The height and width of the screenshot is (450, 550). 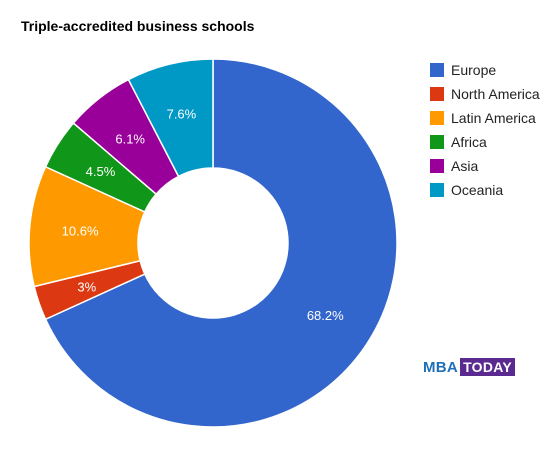 I want to click on legend-swatch-oceania, so click(x=437, y=190).